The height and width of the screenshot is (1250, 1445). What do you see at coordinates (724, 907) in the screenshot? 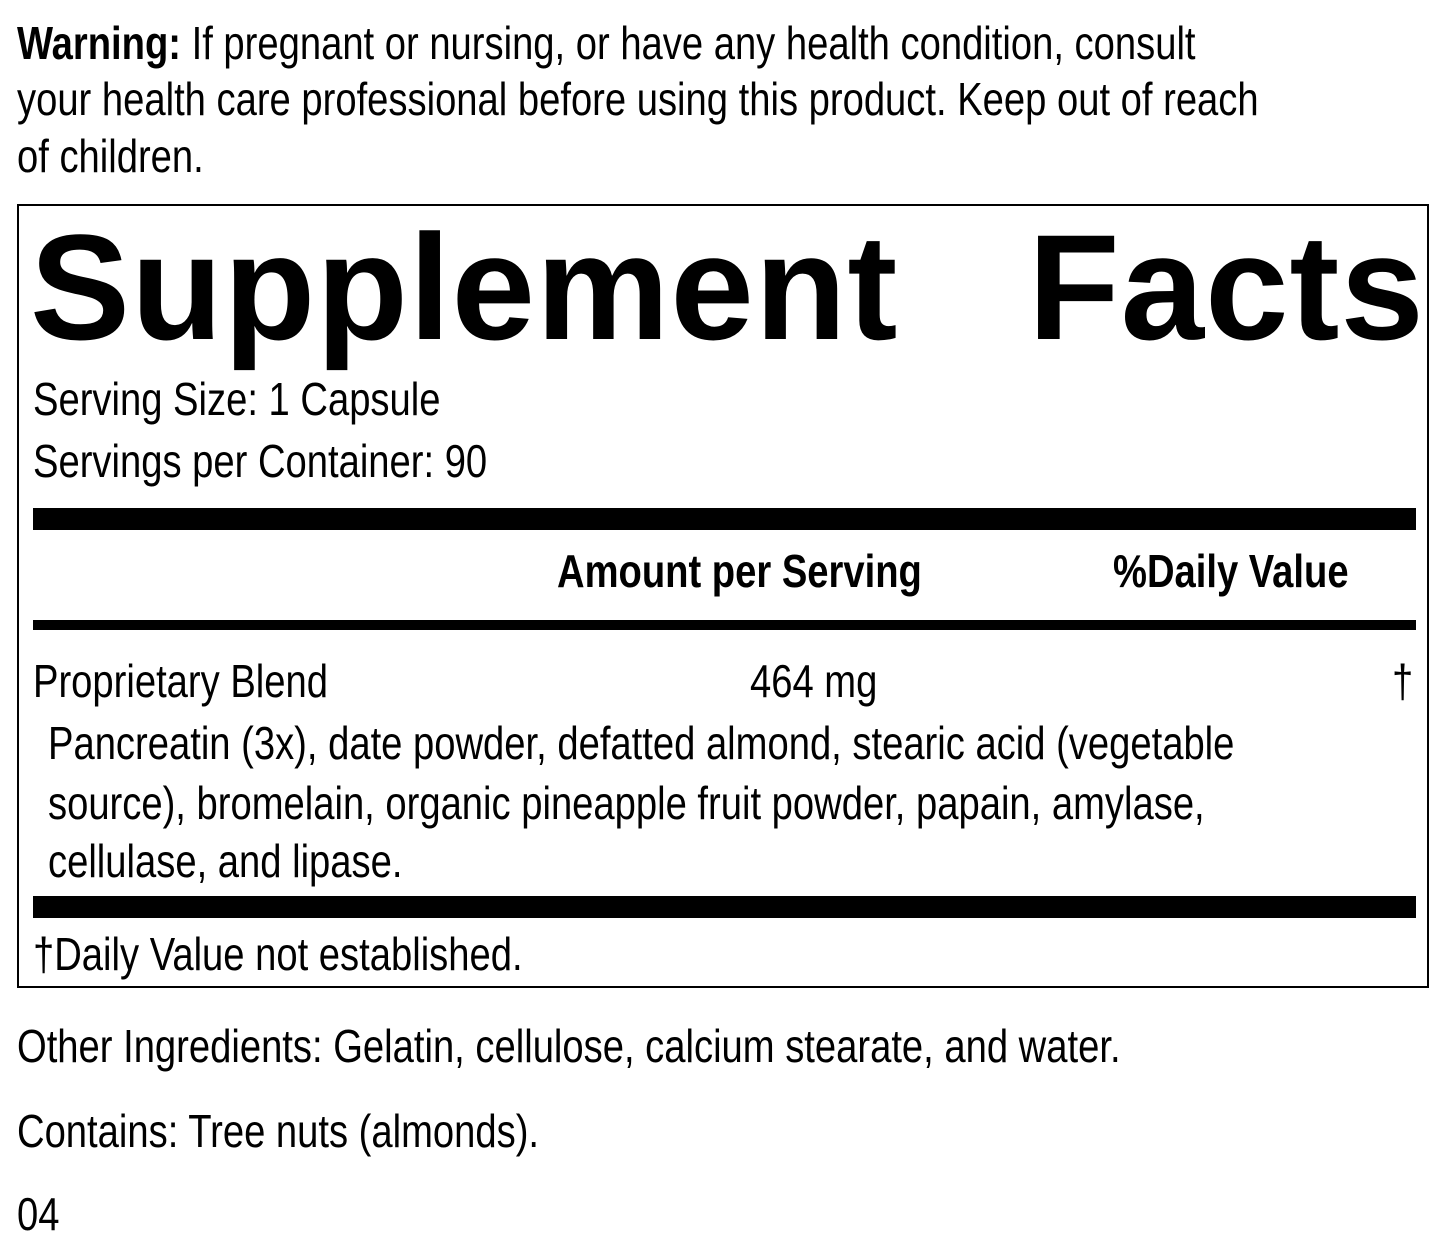
I see `thick-divider-bottom` at bounding box center [724, 907].